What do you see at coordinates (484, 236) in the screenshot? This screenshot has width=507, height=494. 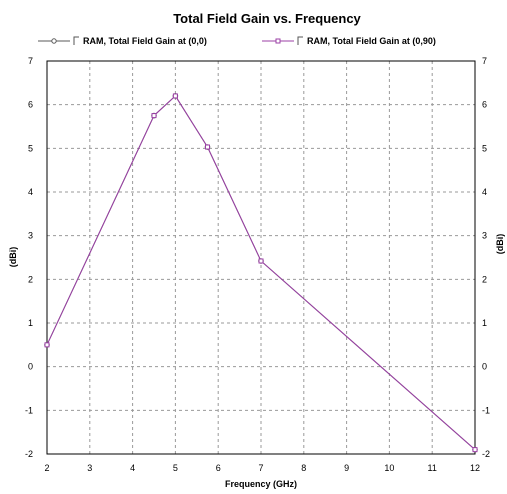 I see `y-tick-label-right: 3` at bounding box center [484, 236].